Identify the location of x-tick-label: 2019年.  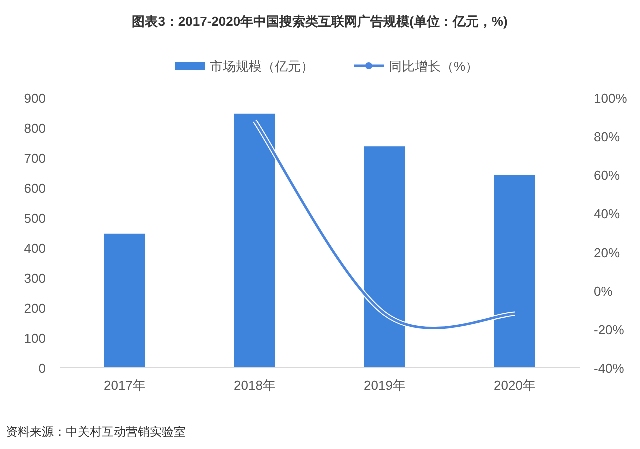
(385, 385).